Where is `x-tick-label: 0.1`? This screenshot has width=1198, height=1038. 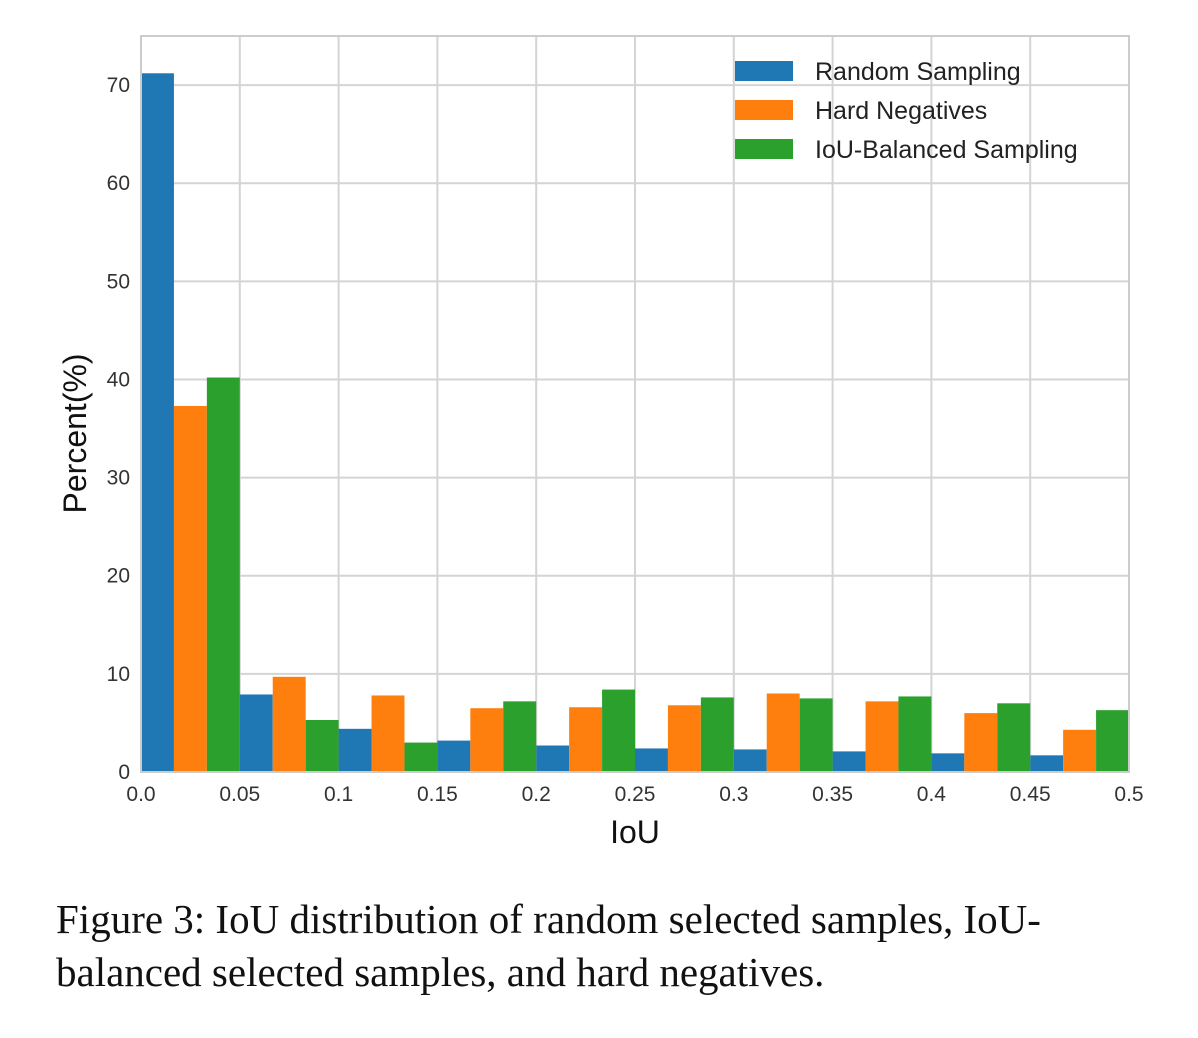
x-tick-label: 0.1 is located at coordinates (338, 794).